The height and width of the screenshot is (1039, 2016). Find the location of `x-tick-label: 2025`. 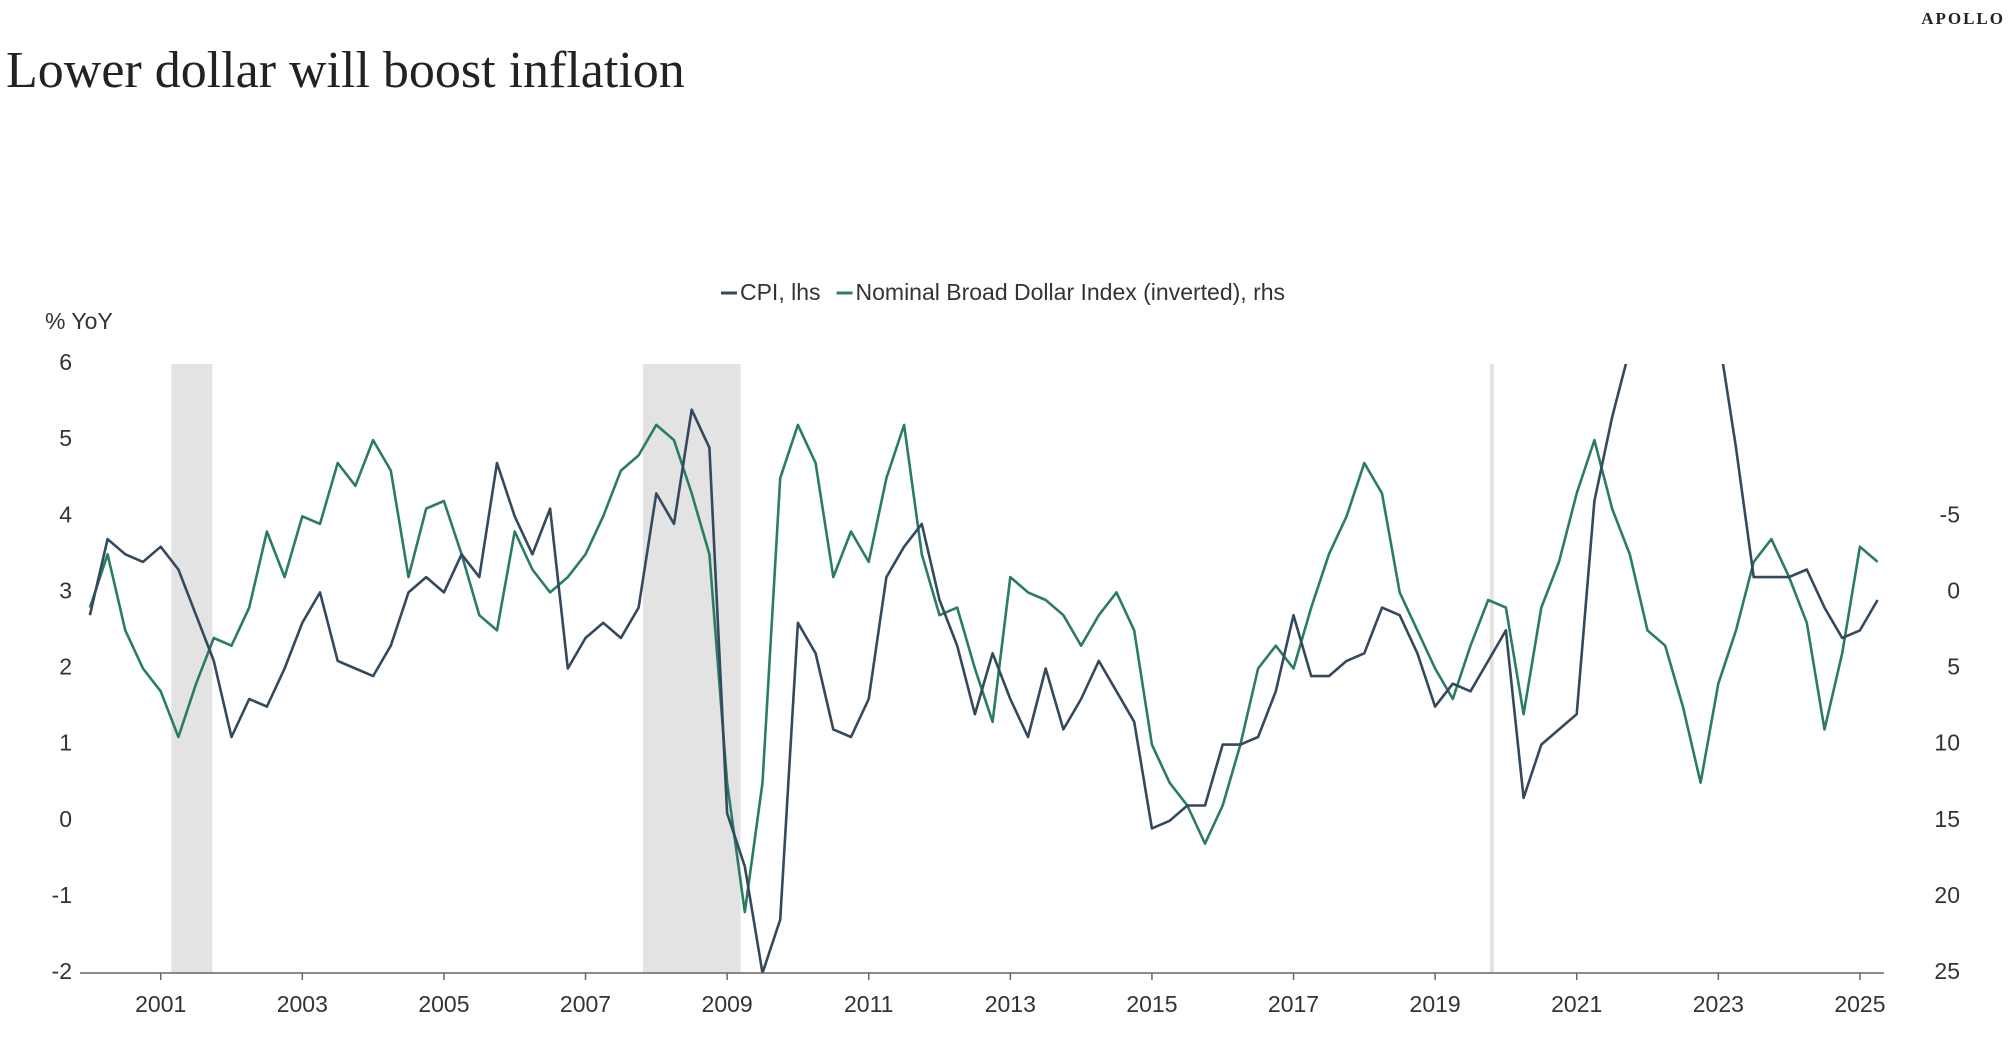

x-tick-label: 2025 is located at coordinates (1859, 1004).